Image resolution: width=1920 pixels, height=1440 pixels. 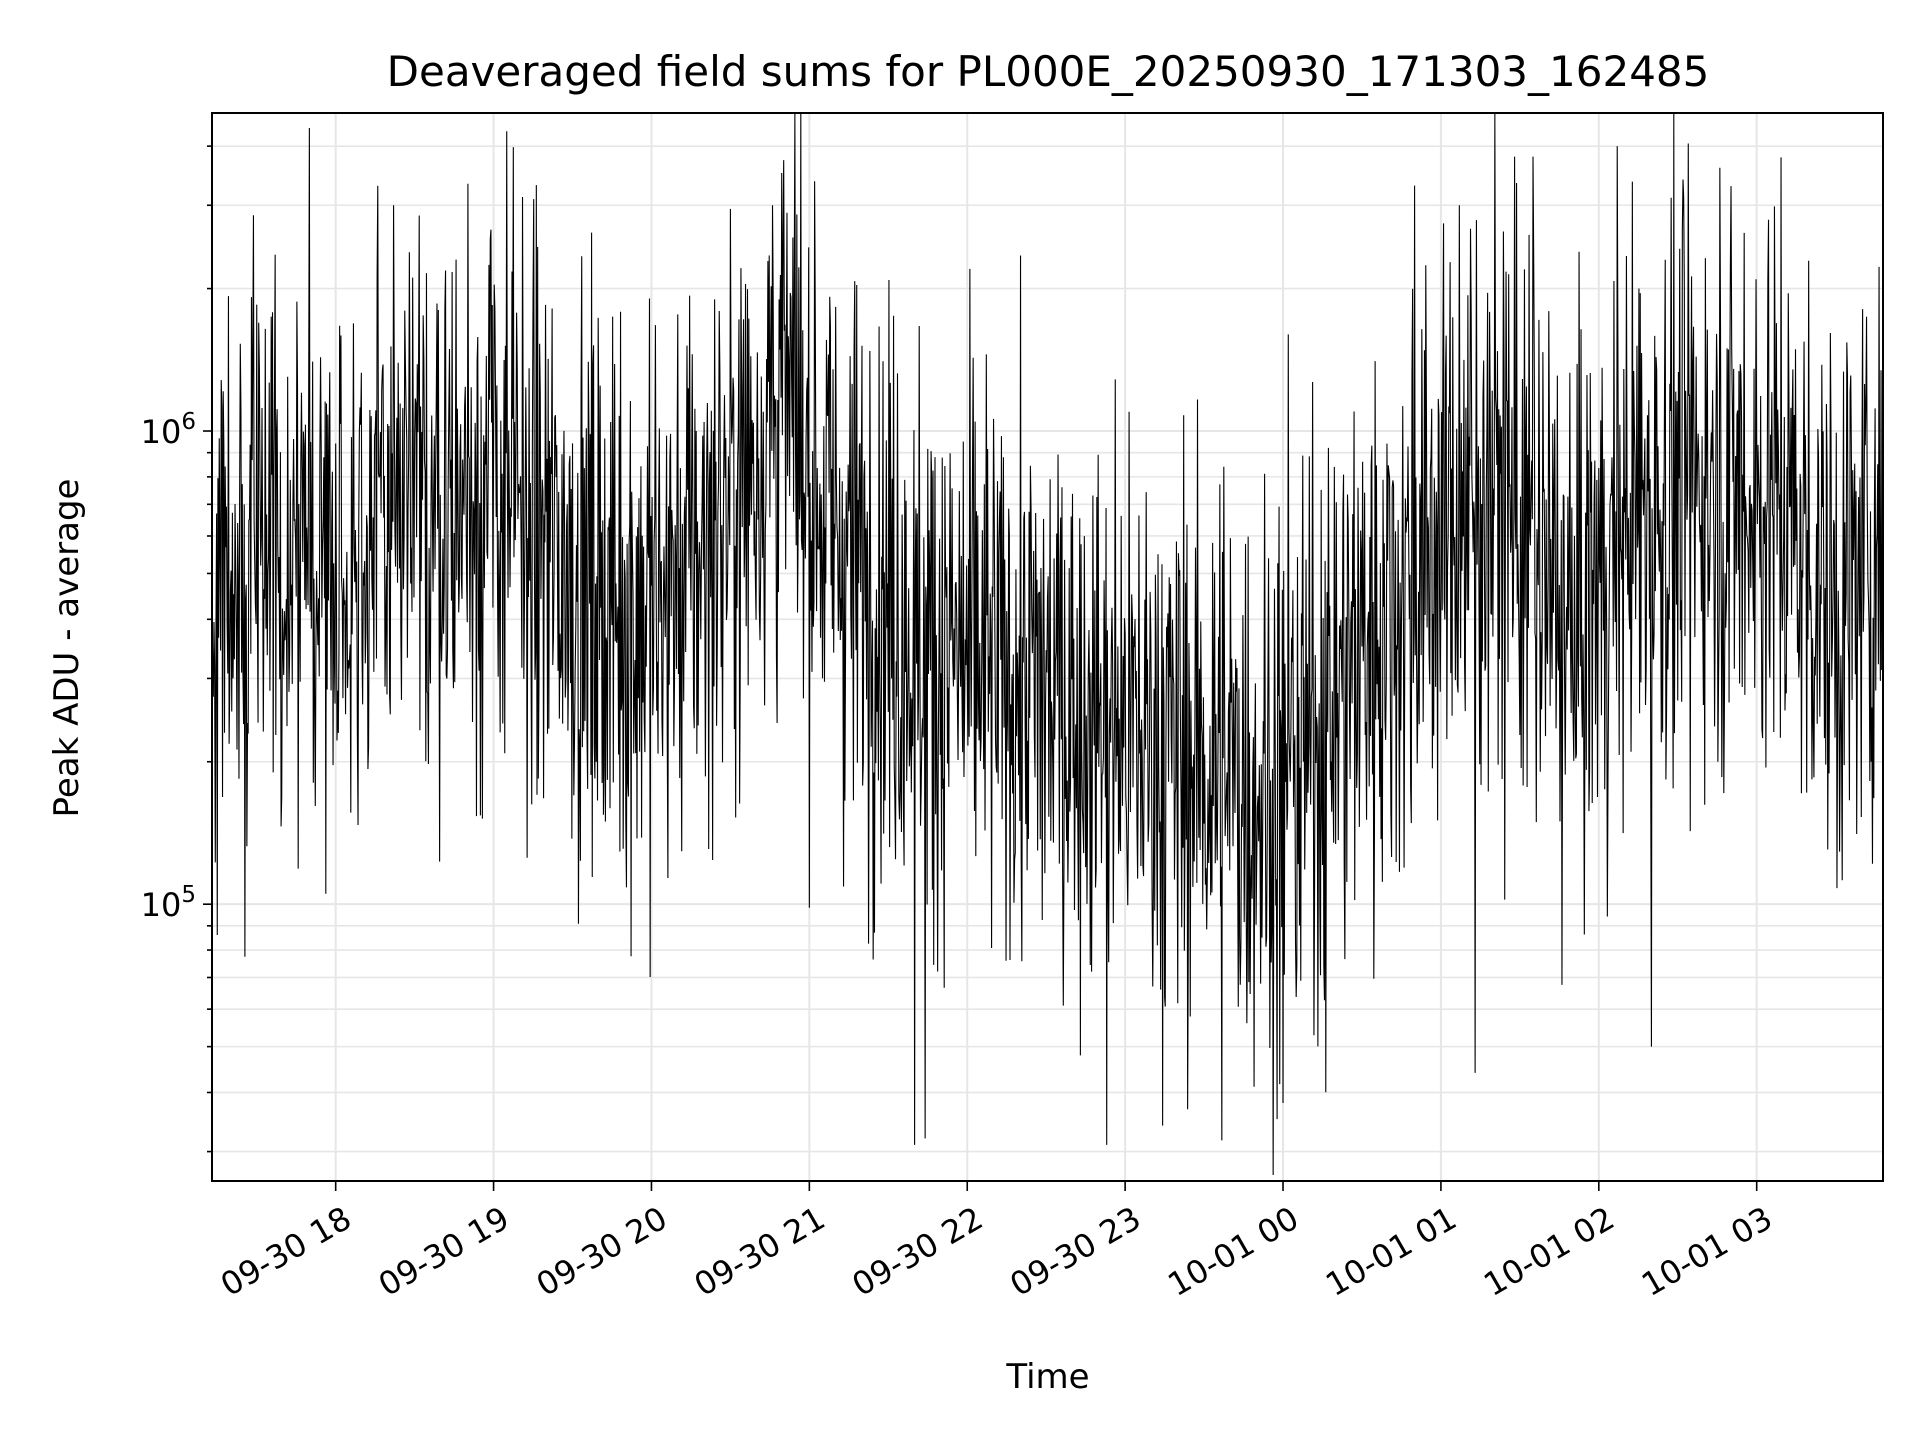 What do you see at coordinates (176, 649) in the screenshot?
I see `y-axis: 10⁵ 10⁶` at bounding box center [176, 649].